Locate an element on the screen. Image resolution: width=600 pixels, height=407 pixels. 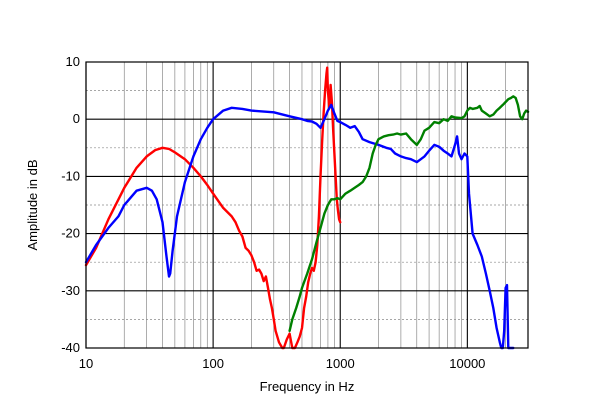
x-tick-label: 100 is located at coordinates (213, 363).